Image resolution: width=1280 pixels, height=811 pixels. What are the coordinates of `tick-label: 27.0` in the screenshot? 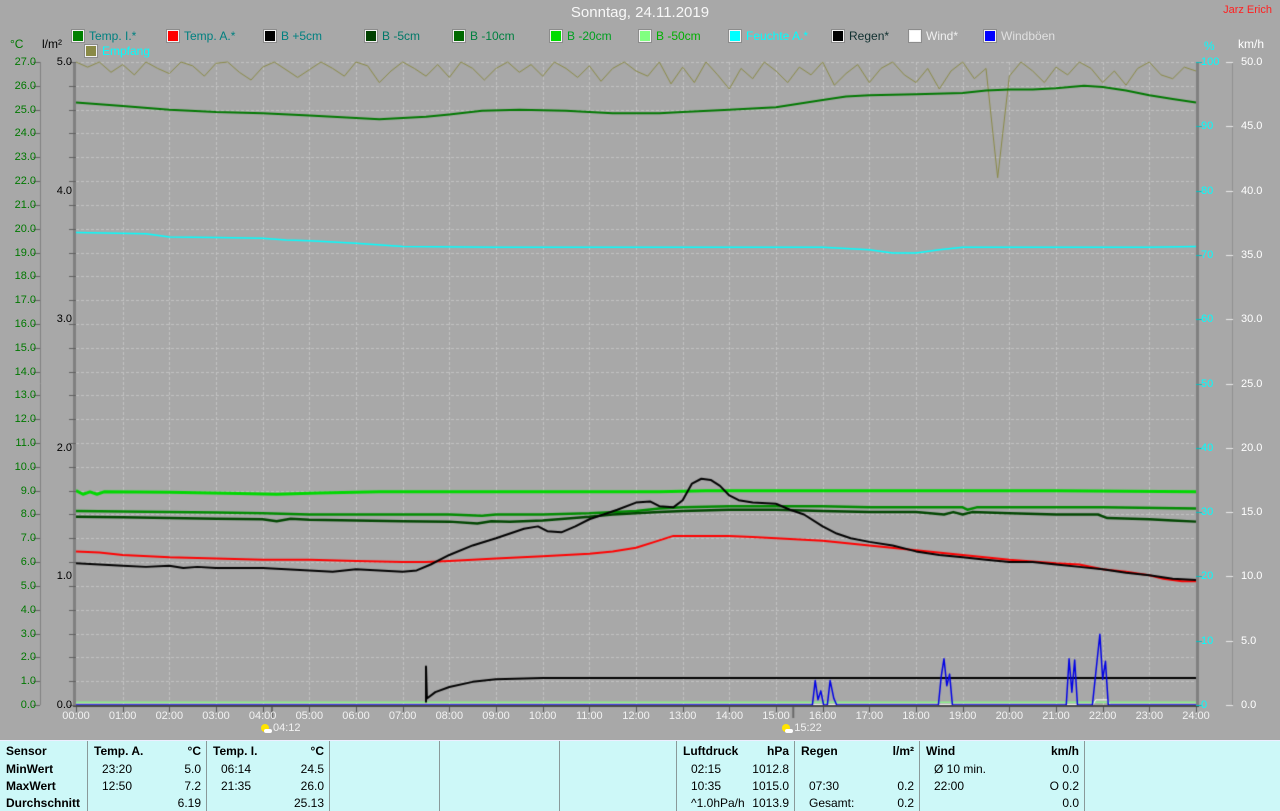 It's located at (25, 62).